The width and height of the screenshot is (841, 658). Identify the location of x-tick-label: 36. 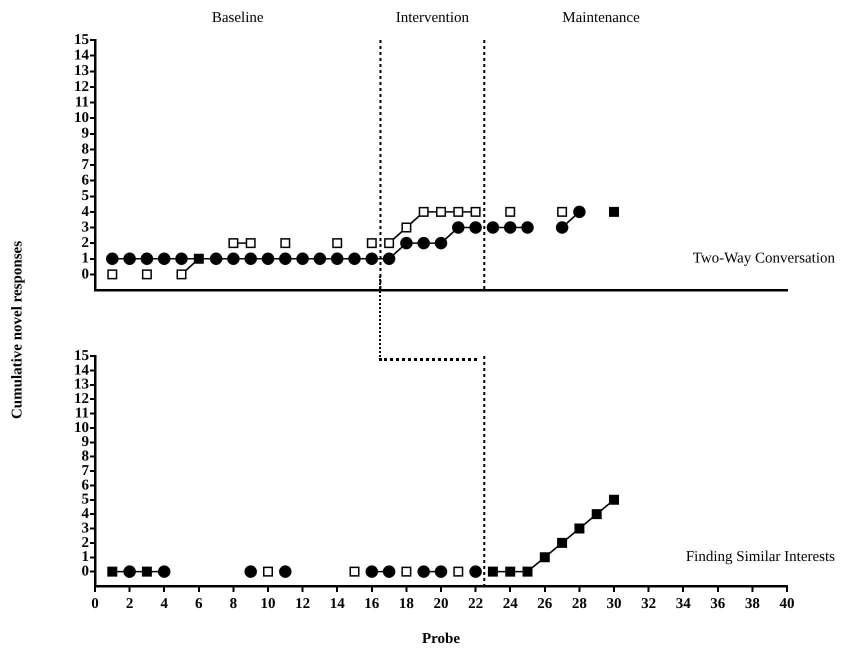
(718, 604).